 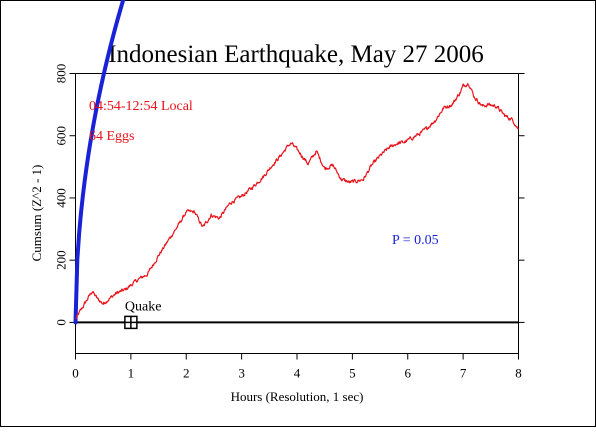 What do you see at coordinates (296, 54) in the screenshot?
I see `chart-title: Indonesian Earthquake, May 27 2006` at bounding box center [296, 54].